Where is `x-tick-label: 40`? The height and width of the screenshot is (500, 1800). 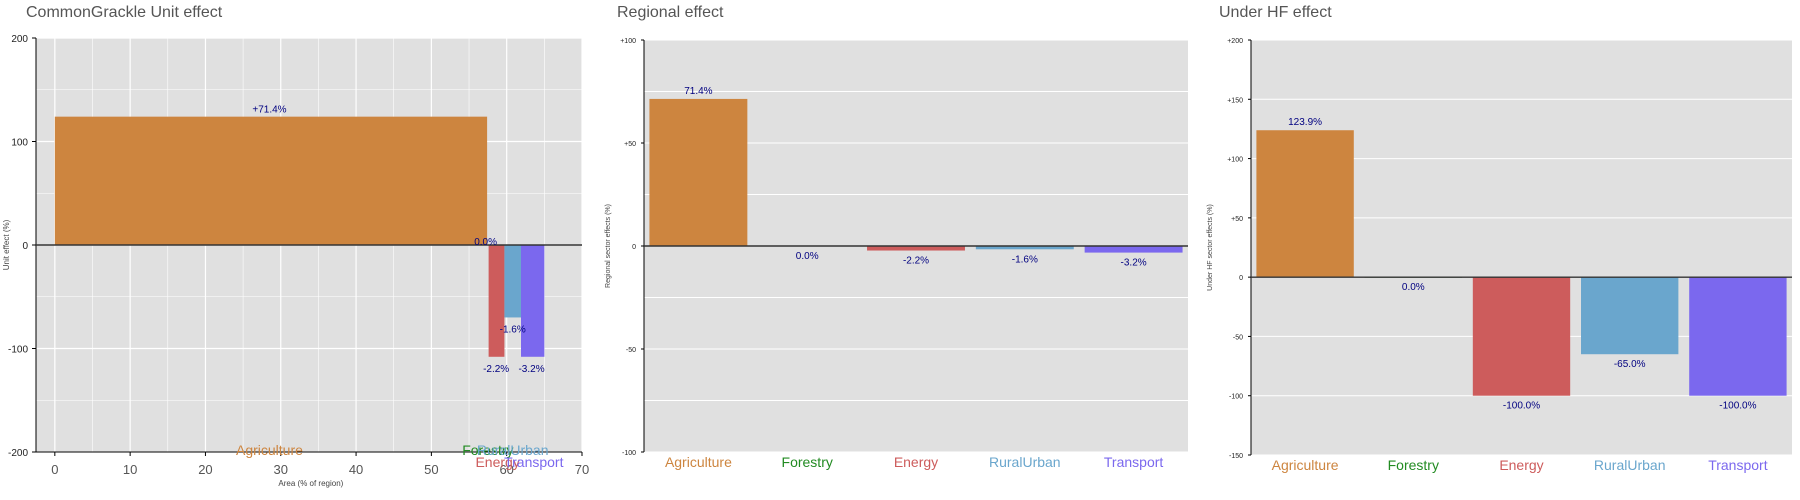 x-tick-label: 40 is located at coordinates (356, 469).